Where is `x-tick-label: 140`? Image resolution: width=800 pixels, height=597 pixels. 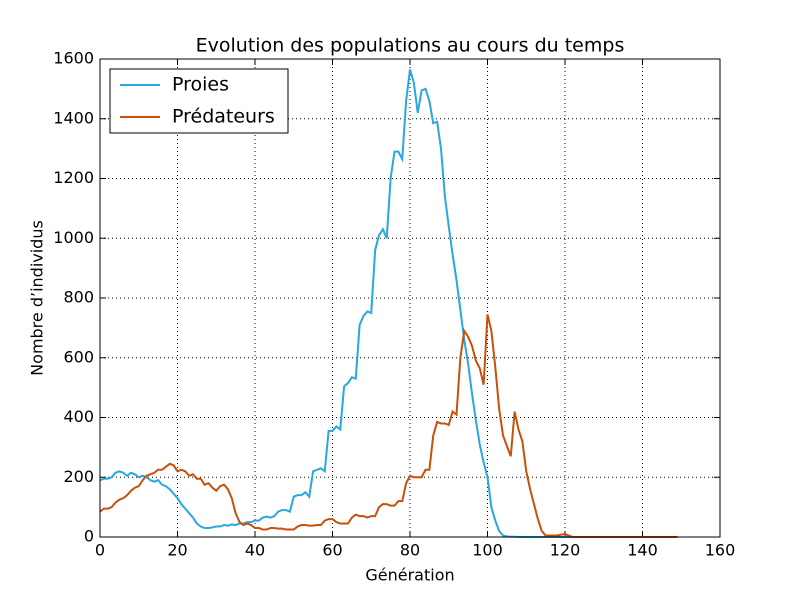
x-tick-label: 140 is located at coordinates (642, 550).